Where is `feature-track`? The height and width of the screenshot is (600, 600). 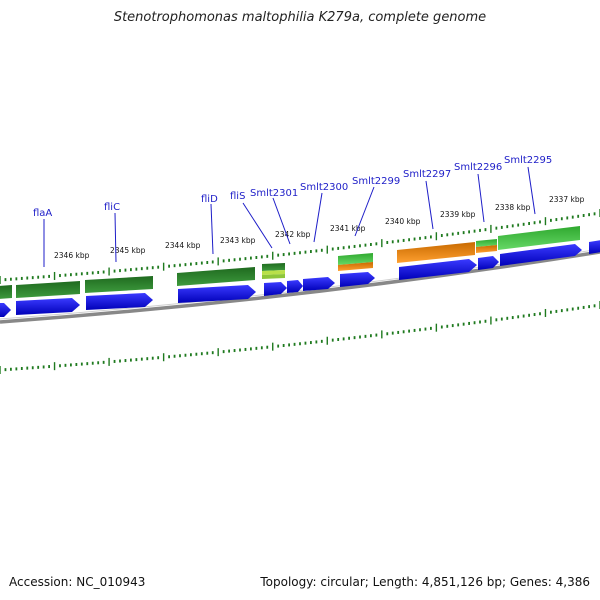
feature-track is located at coordinates (290, 262).